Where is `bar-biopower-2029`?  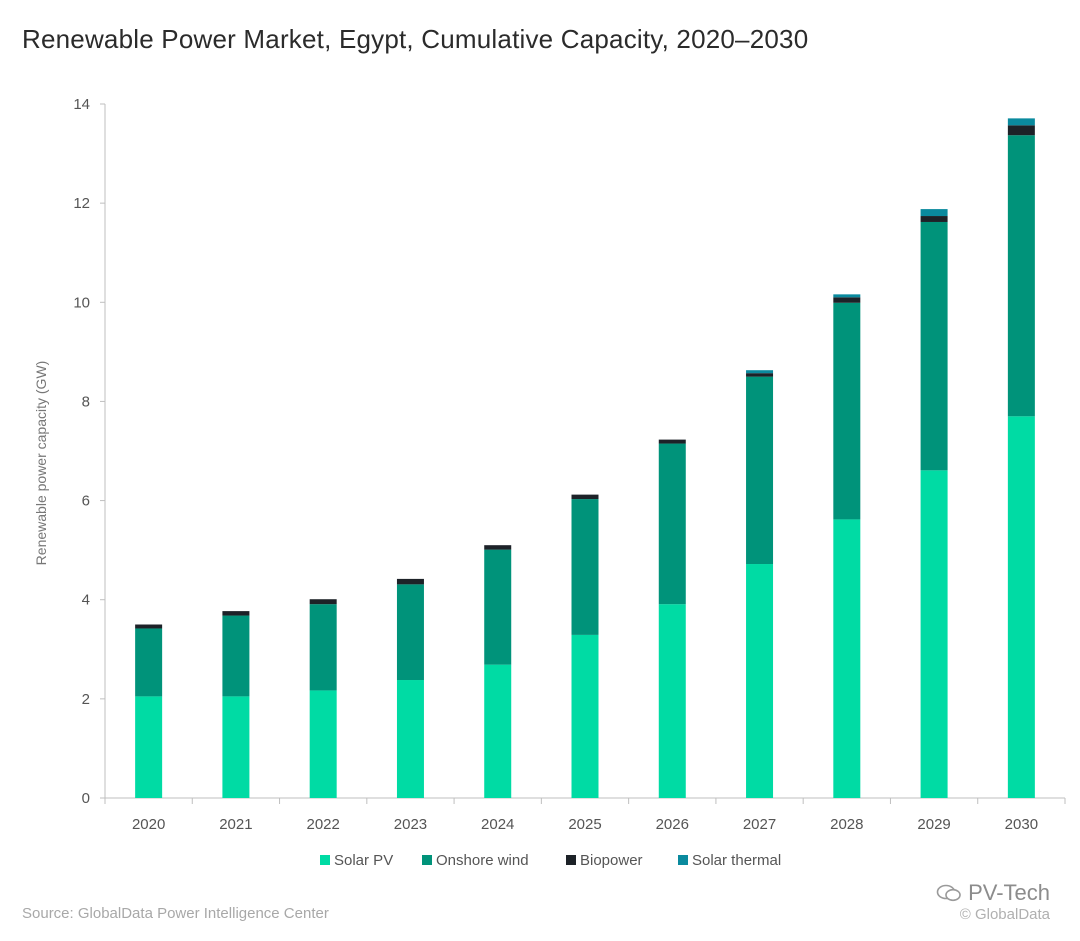 bar-biopower-2029 is located at coordinates (934, 219).